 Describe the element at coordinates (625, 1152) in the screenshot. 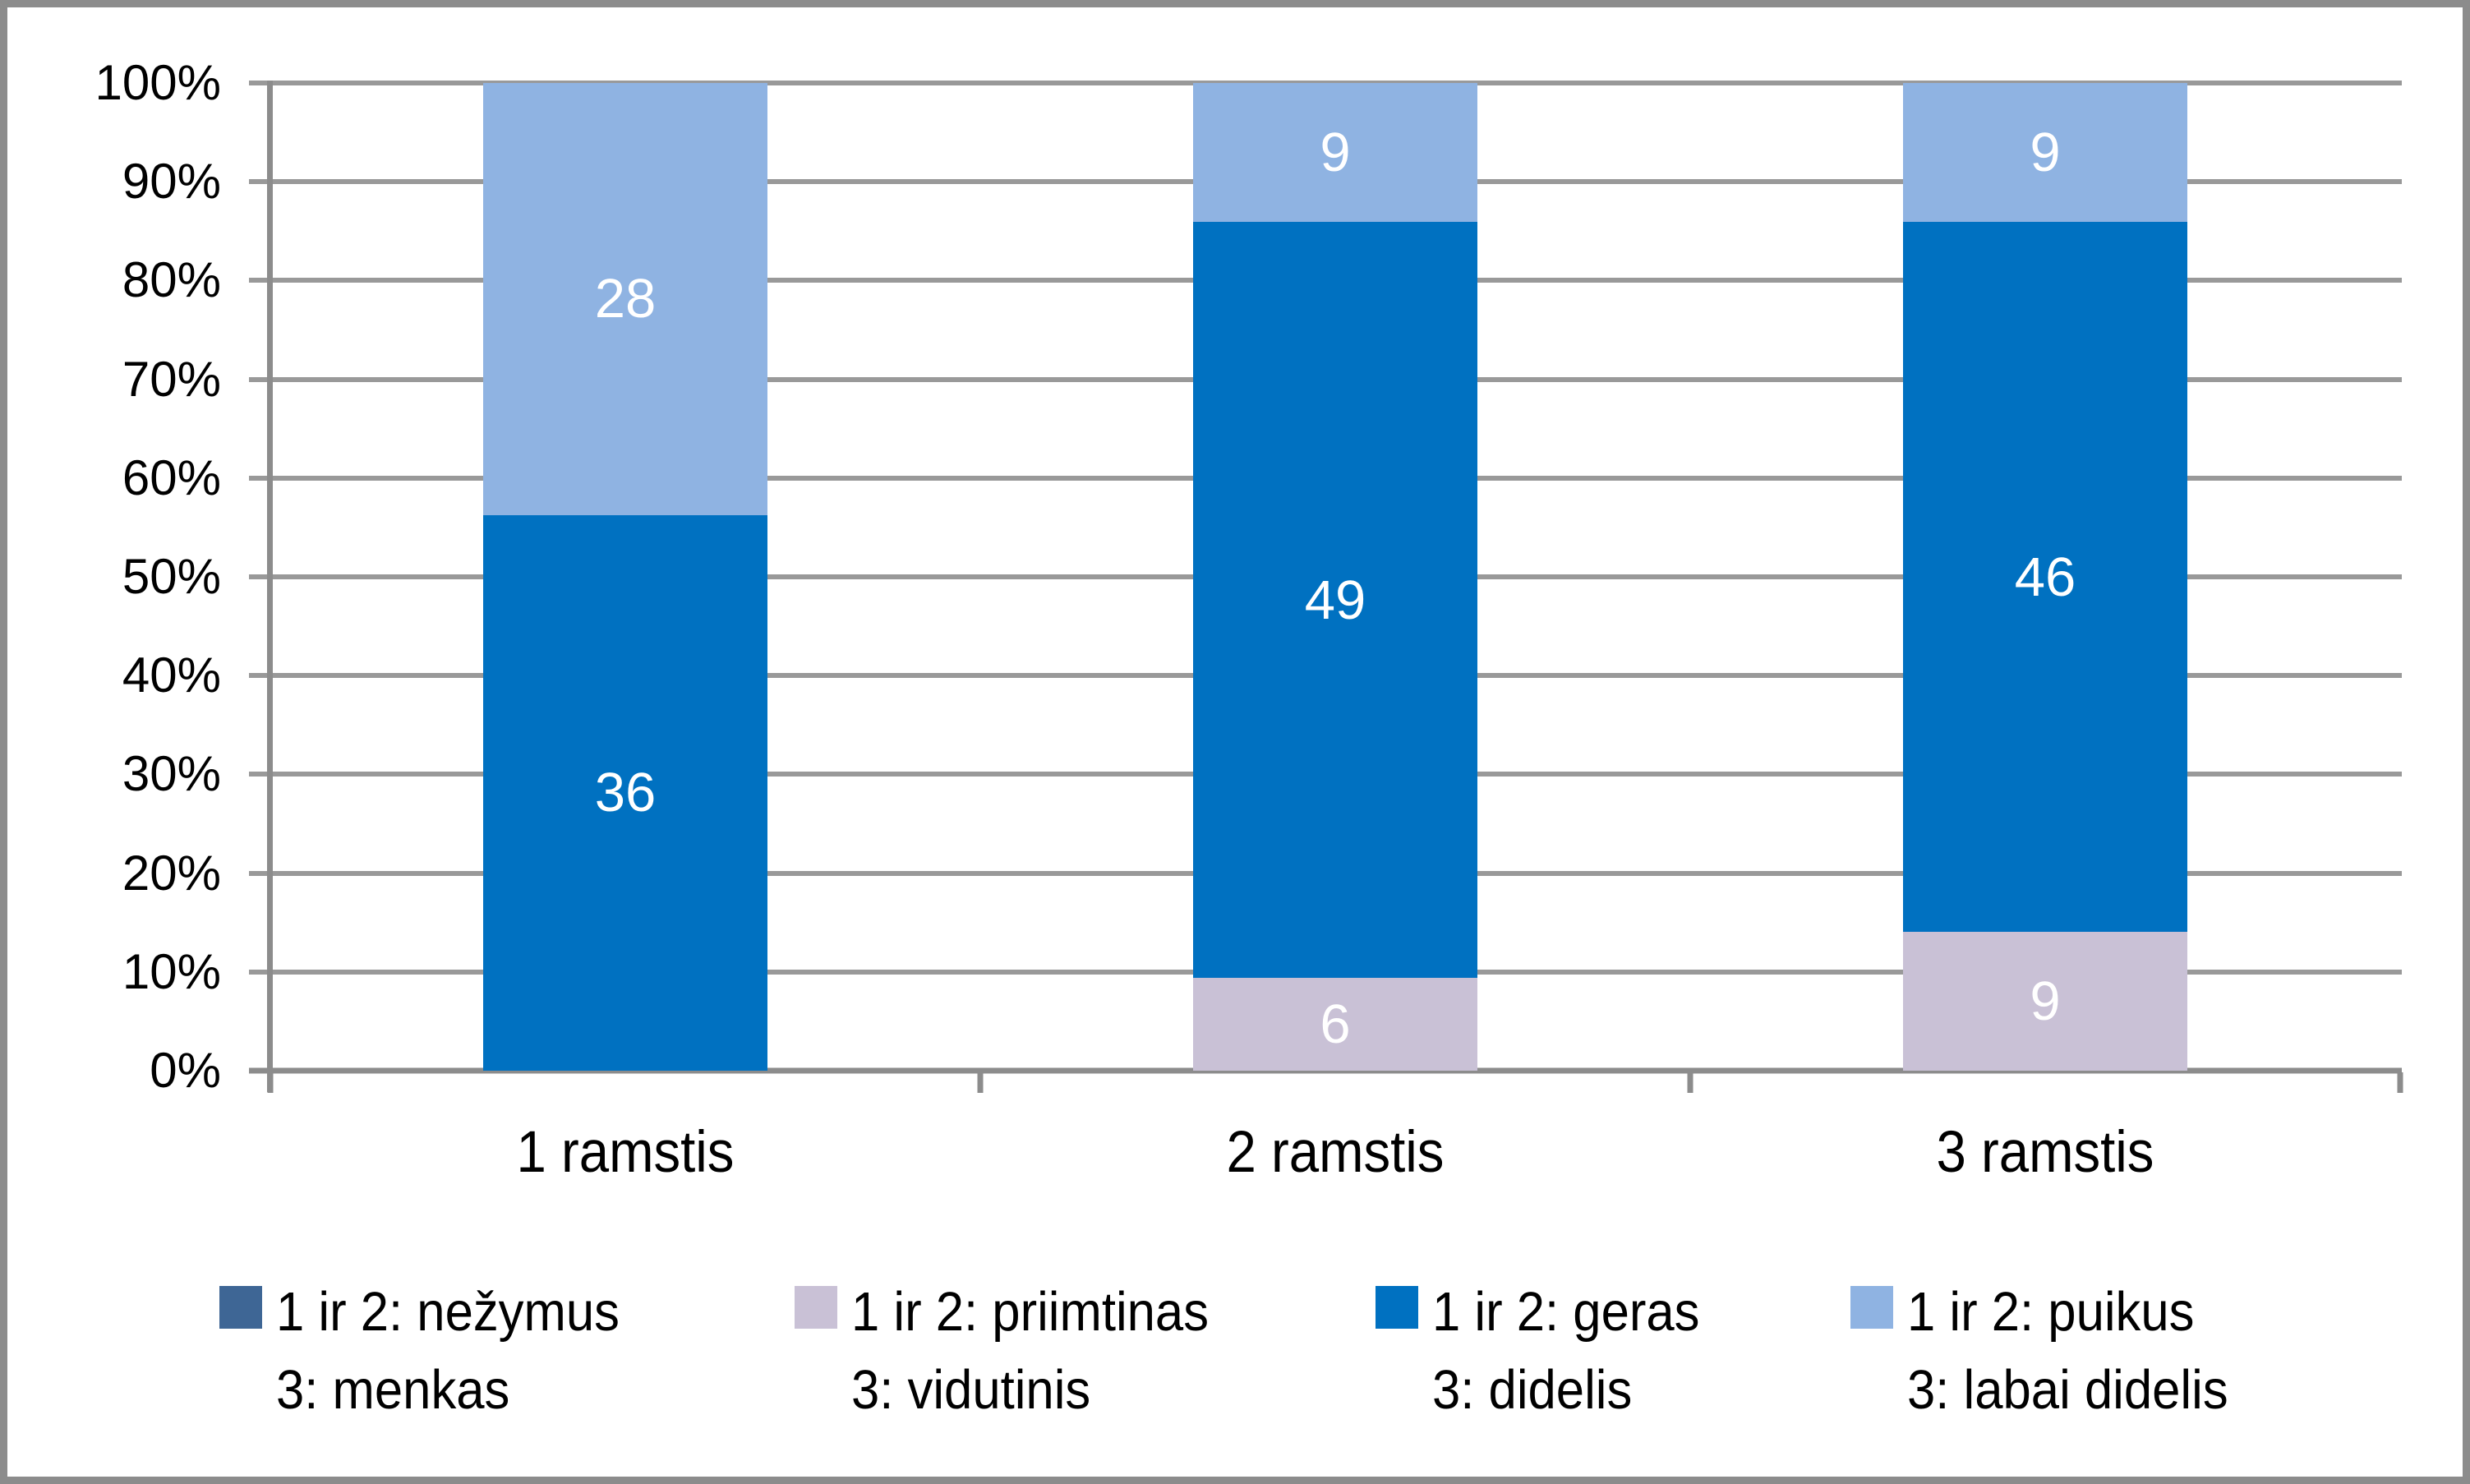

I see `x-axis-label-1: 1 ramstis` at that location.